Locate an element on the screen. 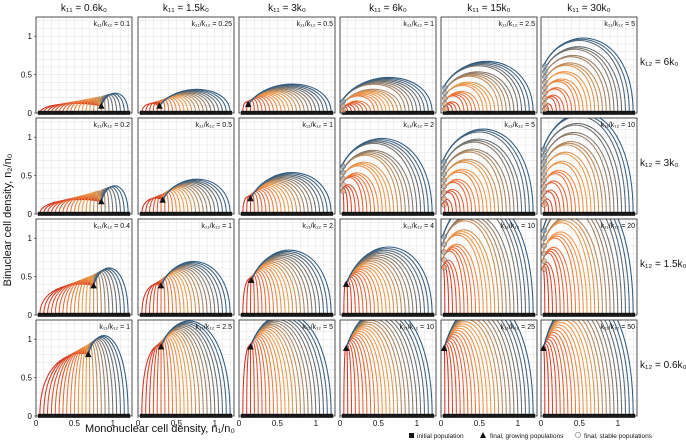 The height and width of the screenshot is (446, 686). panel: k₁₁/k₁₂ = 2.5 0 0.5 1 is located at coordinates (185, 373).